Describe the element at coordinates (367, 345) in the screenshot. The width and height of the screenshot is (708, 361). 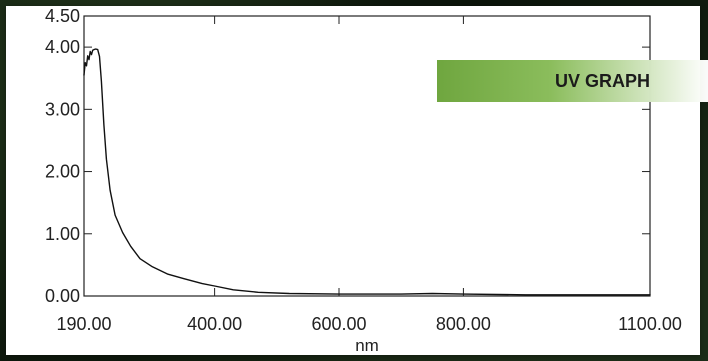
I see `x-axis-label: nm` at that location.